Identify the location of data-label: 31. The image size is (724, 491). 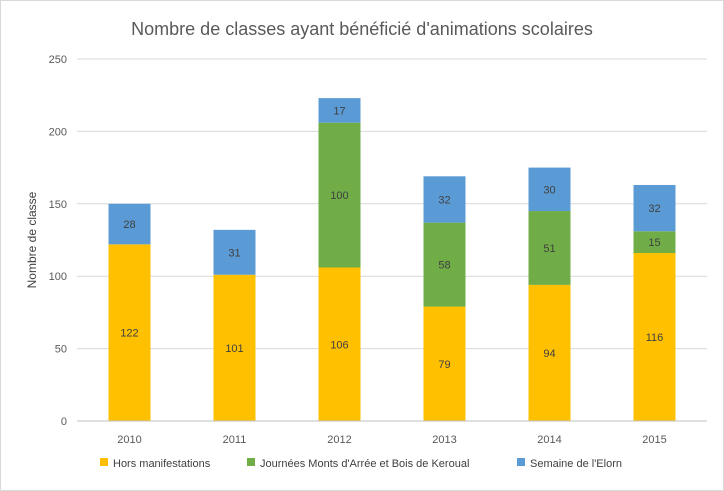
(234, 253).